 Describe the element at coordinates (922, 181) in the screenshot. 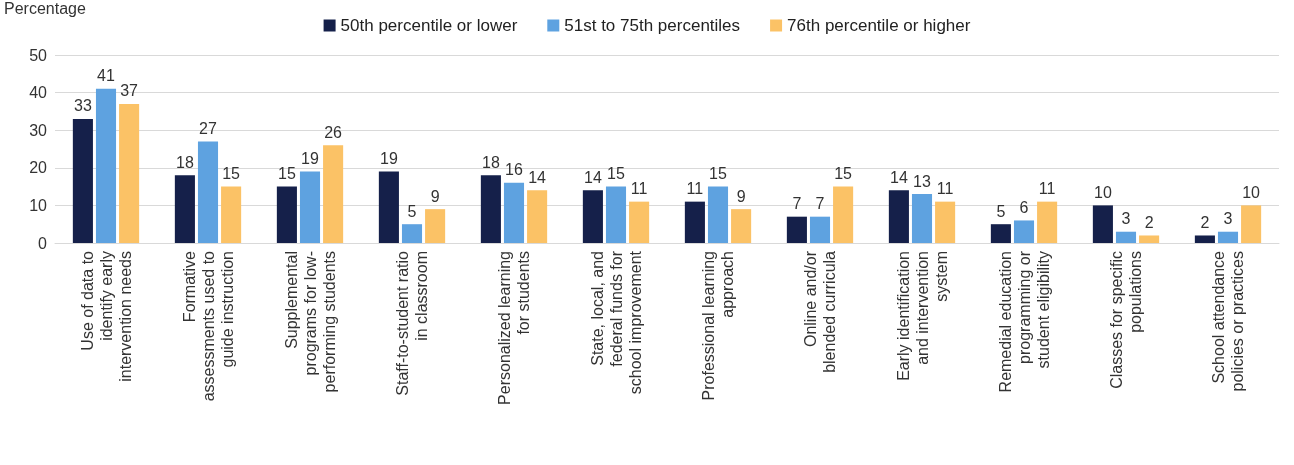

I see `data-label: 13` at that location.